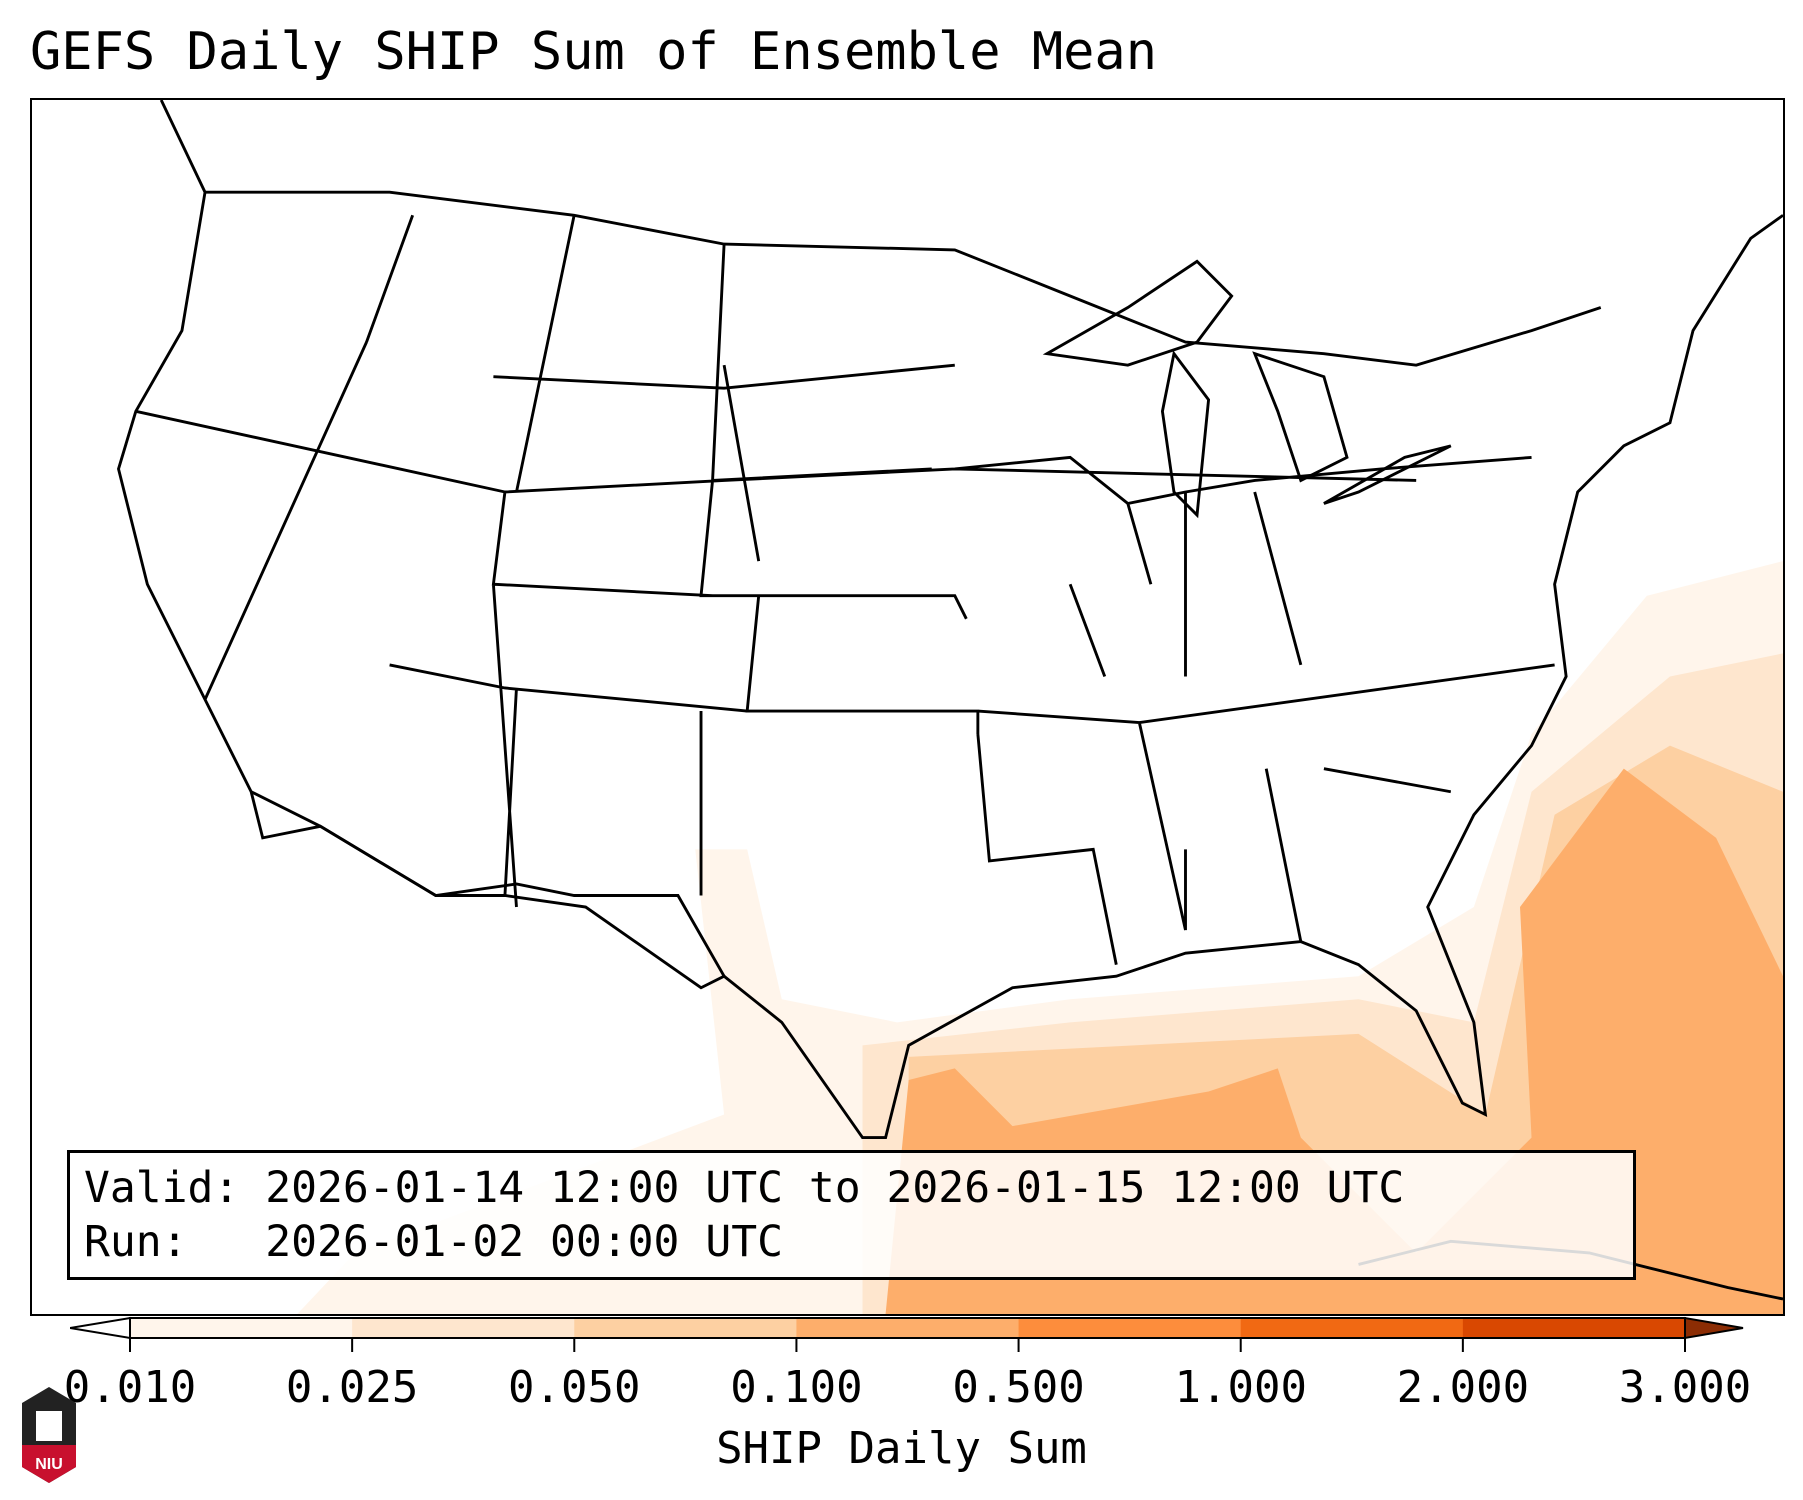 The image size is (1803, 1500). I want to click on svg-text: NIU, so click(49, 1464).